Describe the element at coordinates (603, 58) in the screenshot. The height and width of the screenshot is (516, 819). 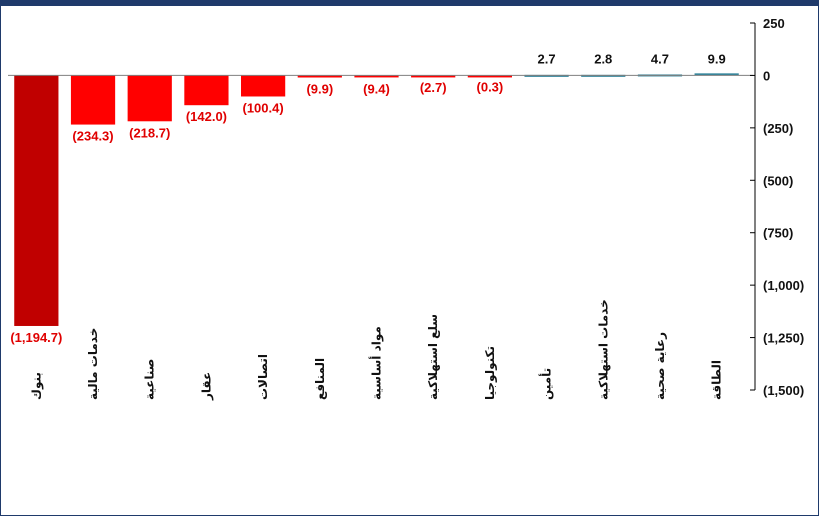
I see `value-label-11: 2.8` at that location.